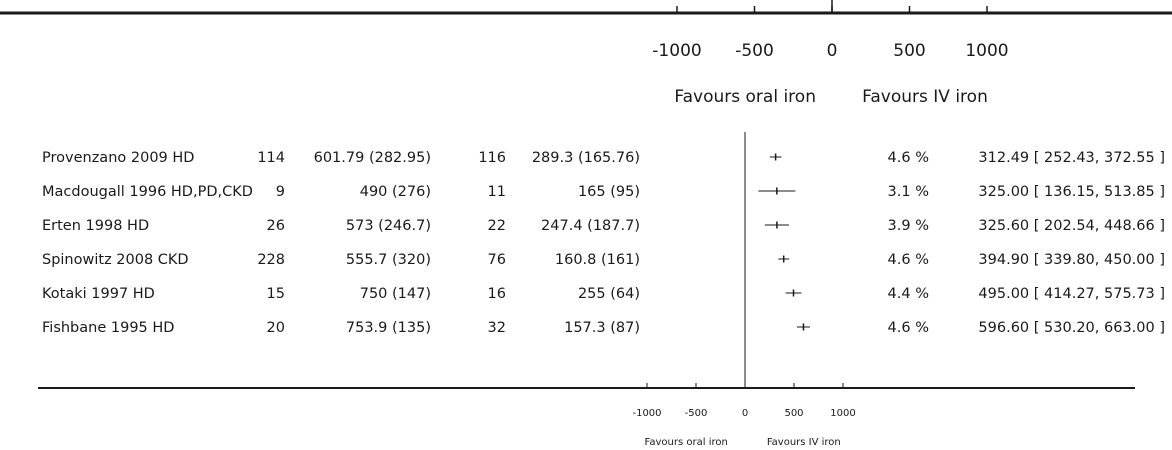 The height and width of the screenshot is (450, 1172). Describe the element at coordinates (276, 328) in the screenshot. I see `n-iv: 20` at that location.